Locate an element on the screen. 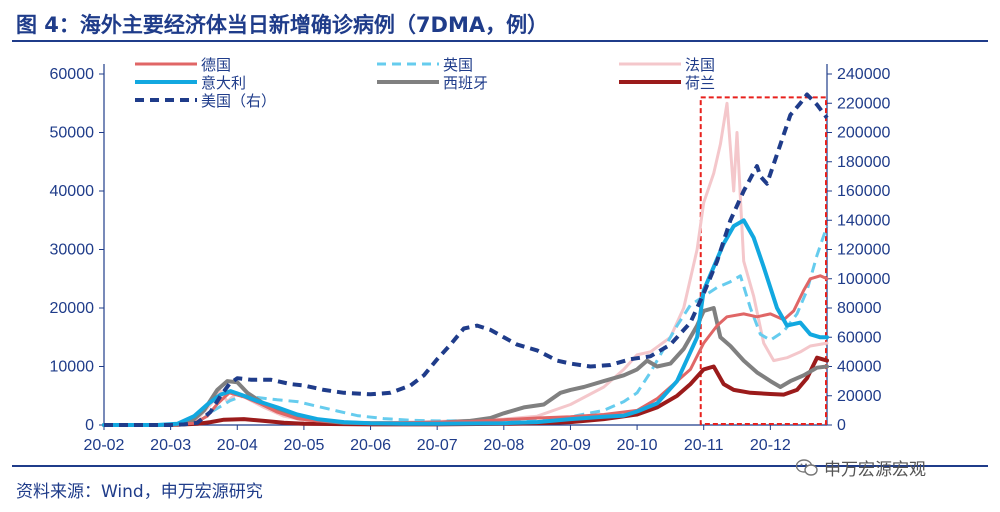  highlight-layer is located at coordinates (763, 261).